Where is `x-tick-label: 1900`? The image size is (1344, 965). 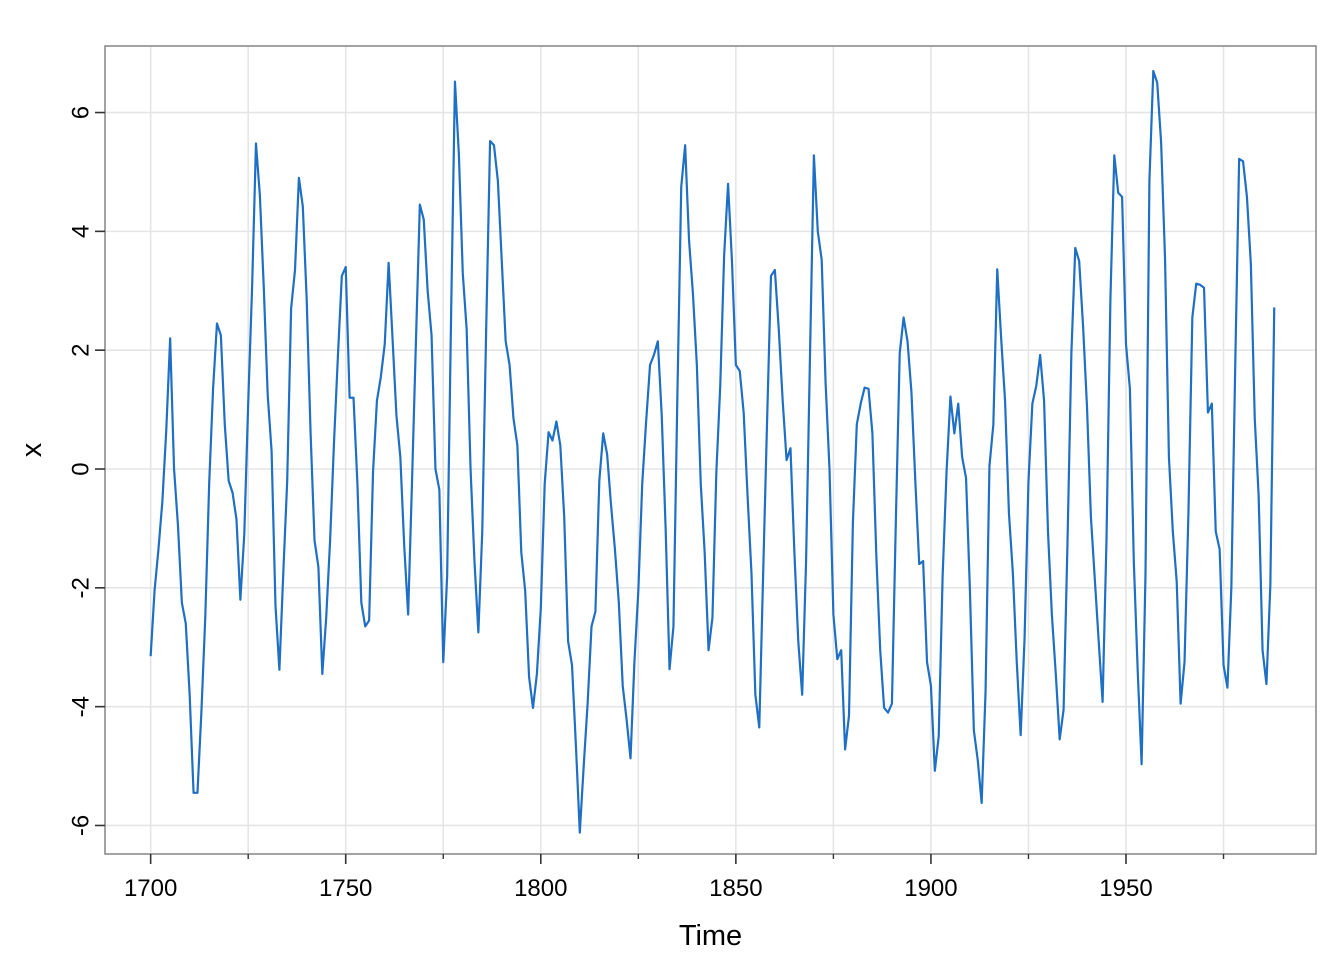 x-tick-label: 1900 is located at coordinates (930, 888).